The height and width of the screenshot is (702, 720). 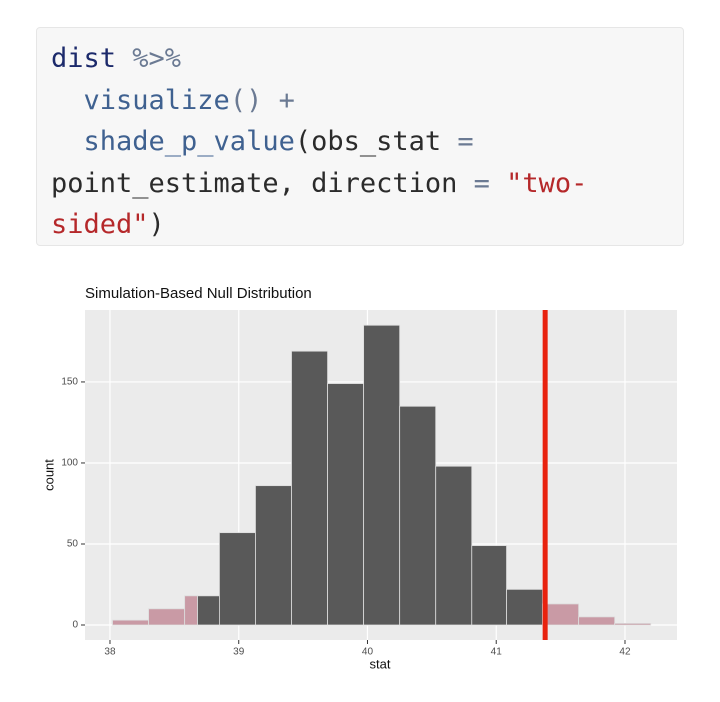 What do you see at coordinates (198, 293) in the screenshot?
I see `chart-title: Simulation-Based Null Distribution` at bounding box center [198, 293].